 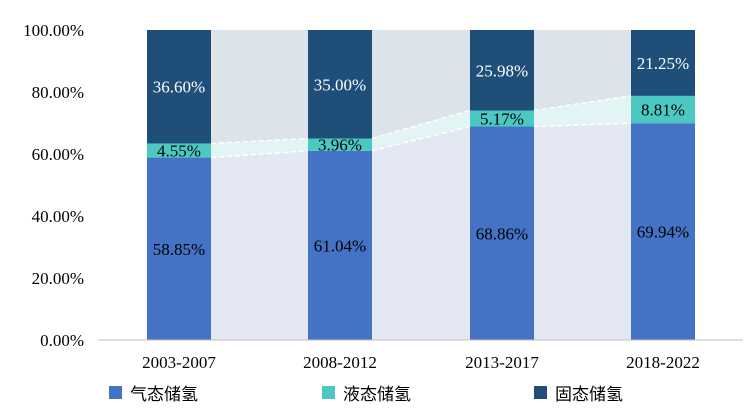 I want to click on data-label-1-1: 58.85%, so click(x=179, y=249).